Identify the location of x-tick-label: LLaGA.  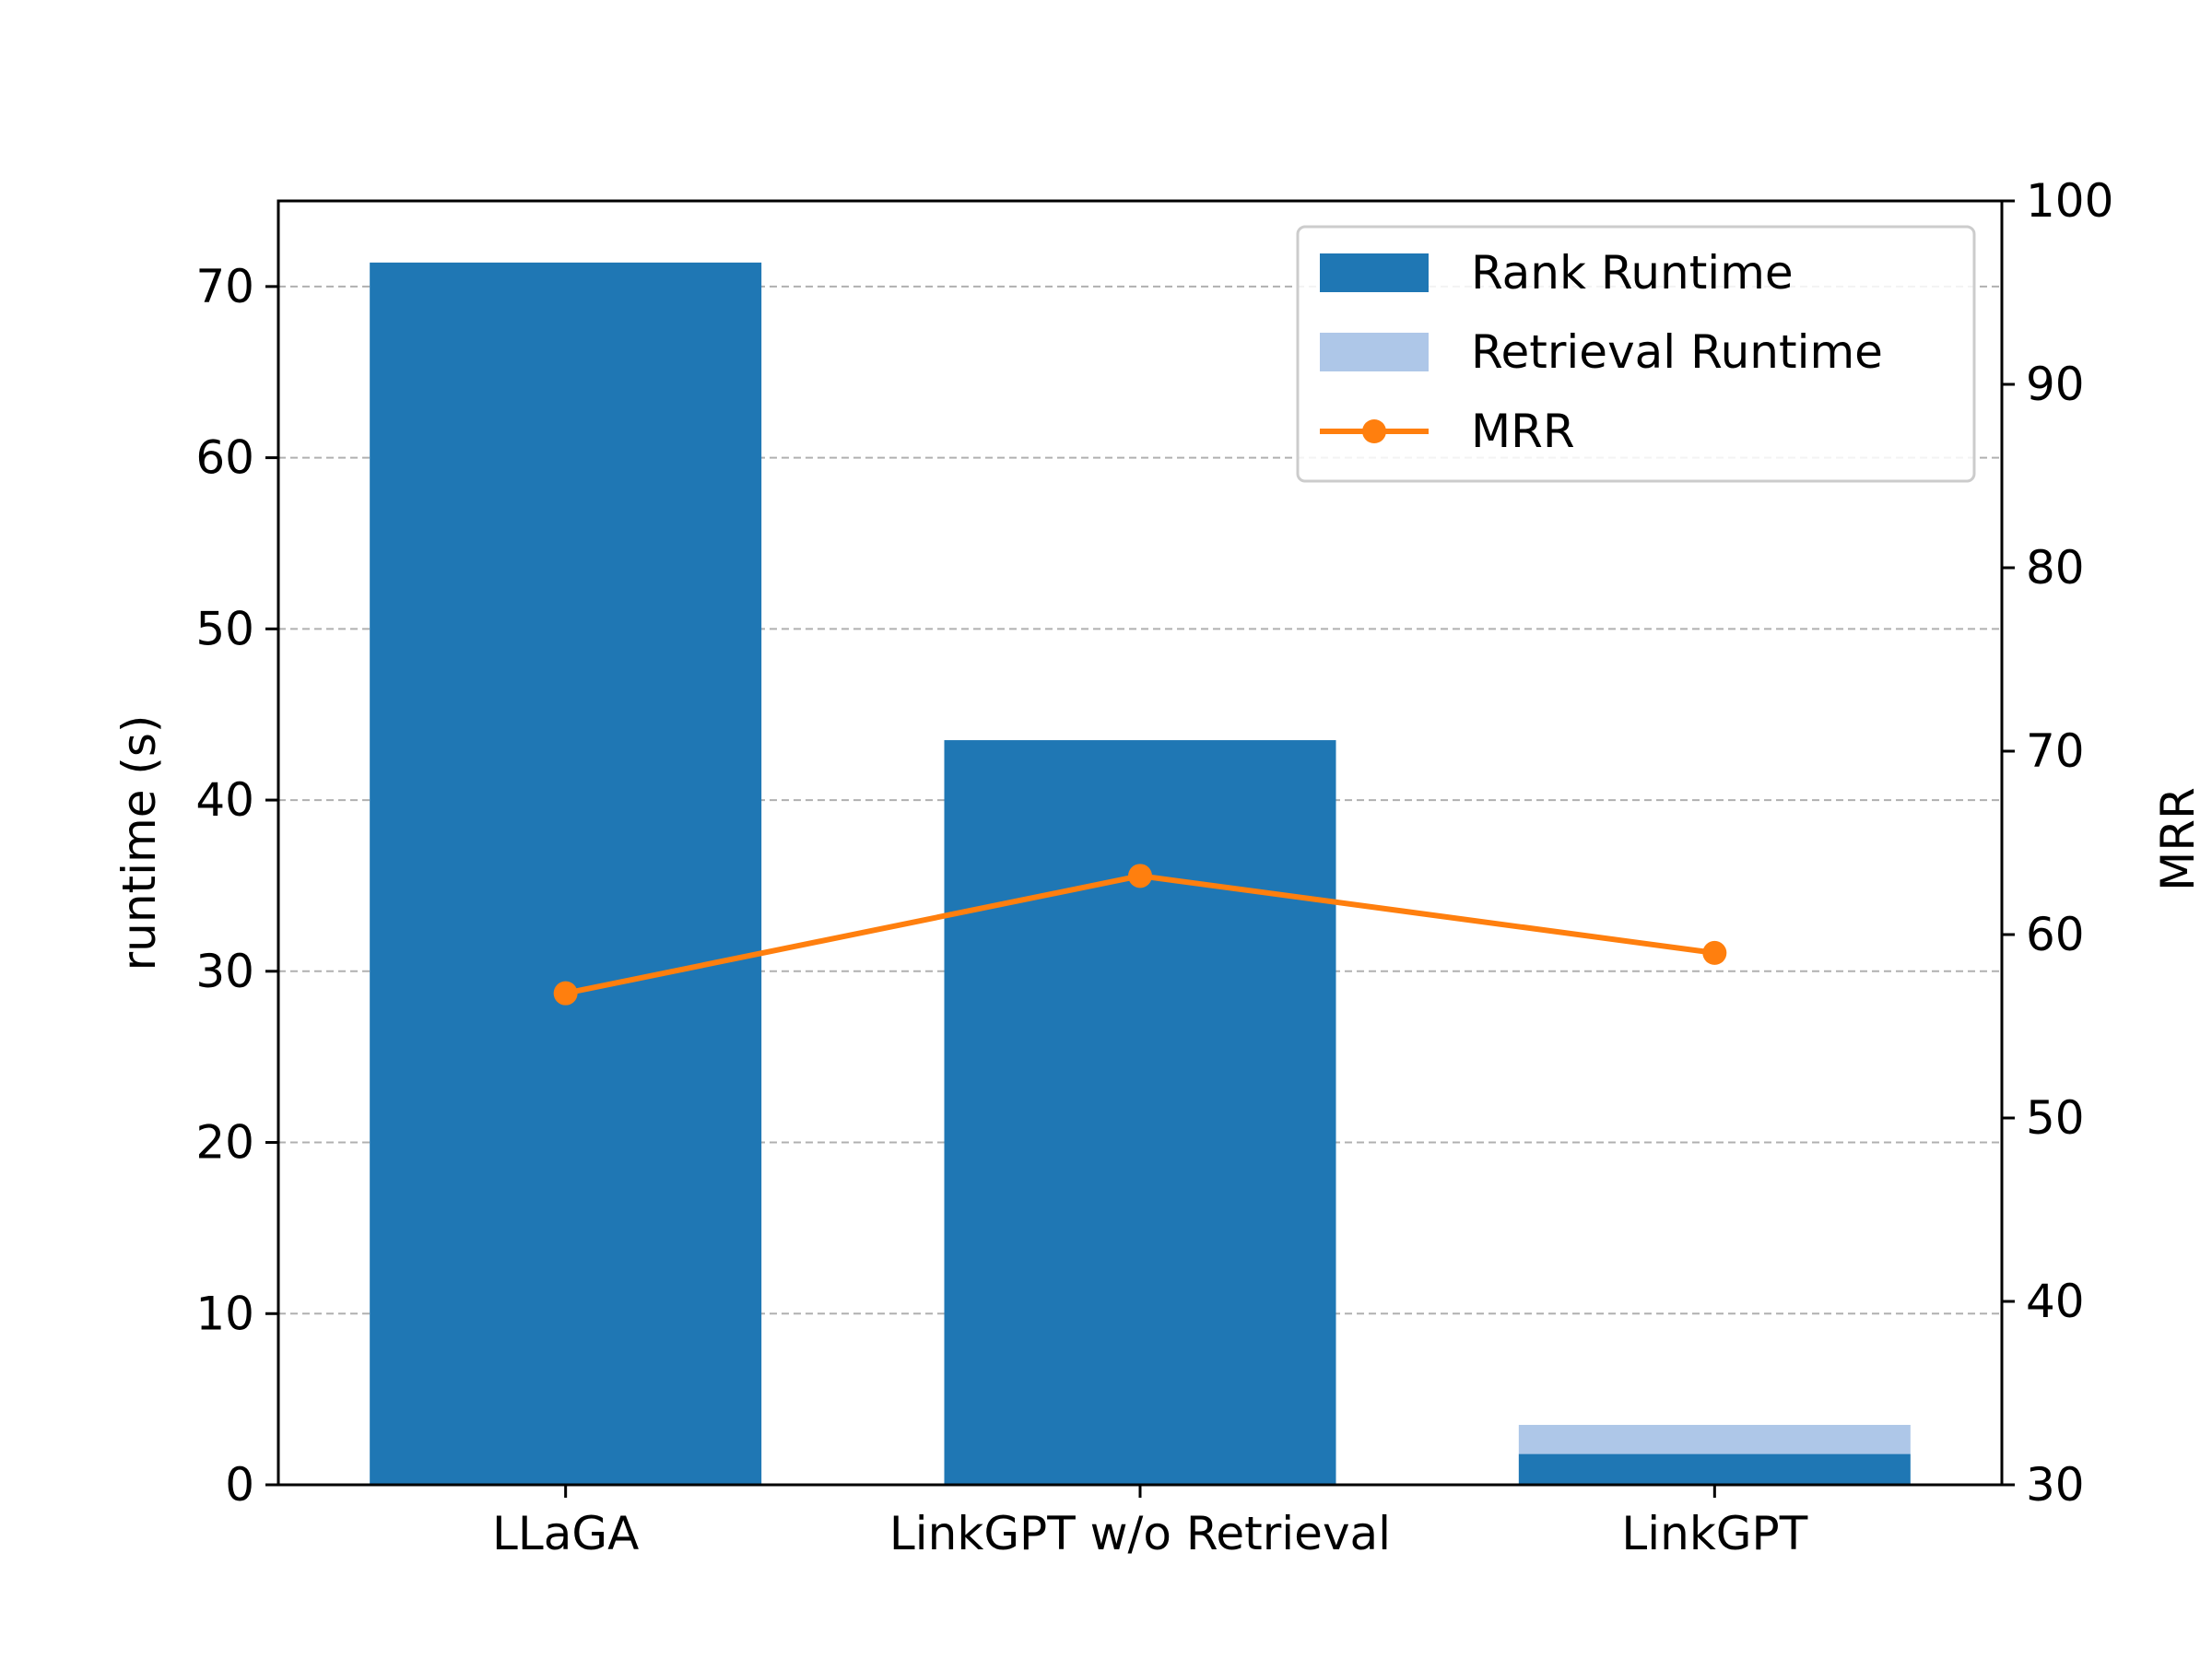
(565, 1533).